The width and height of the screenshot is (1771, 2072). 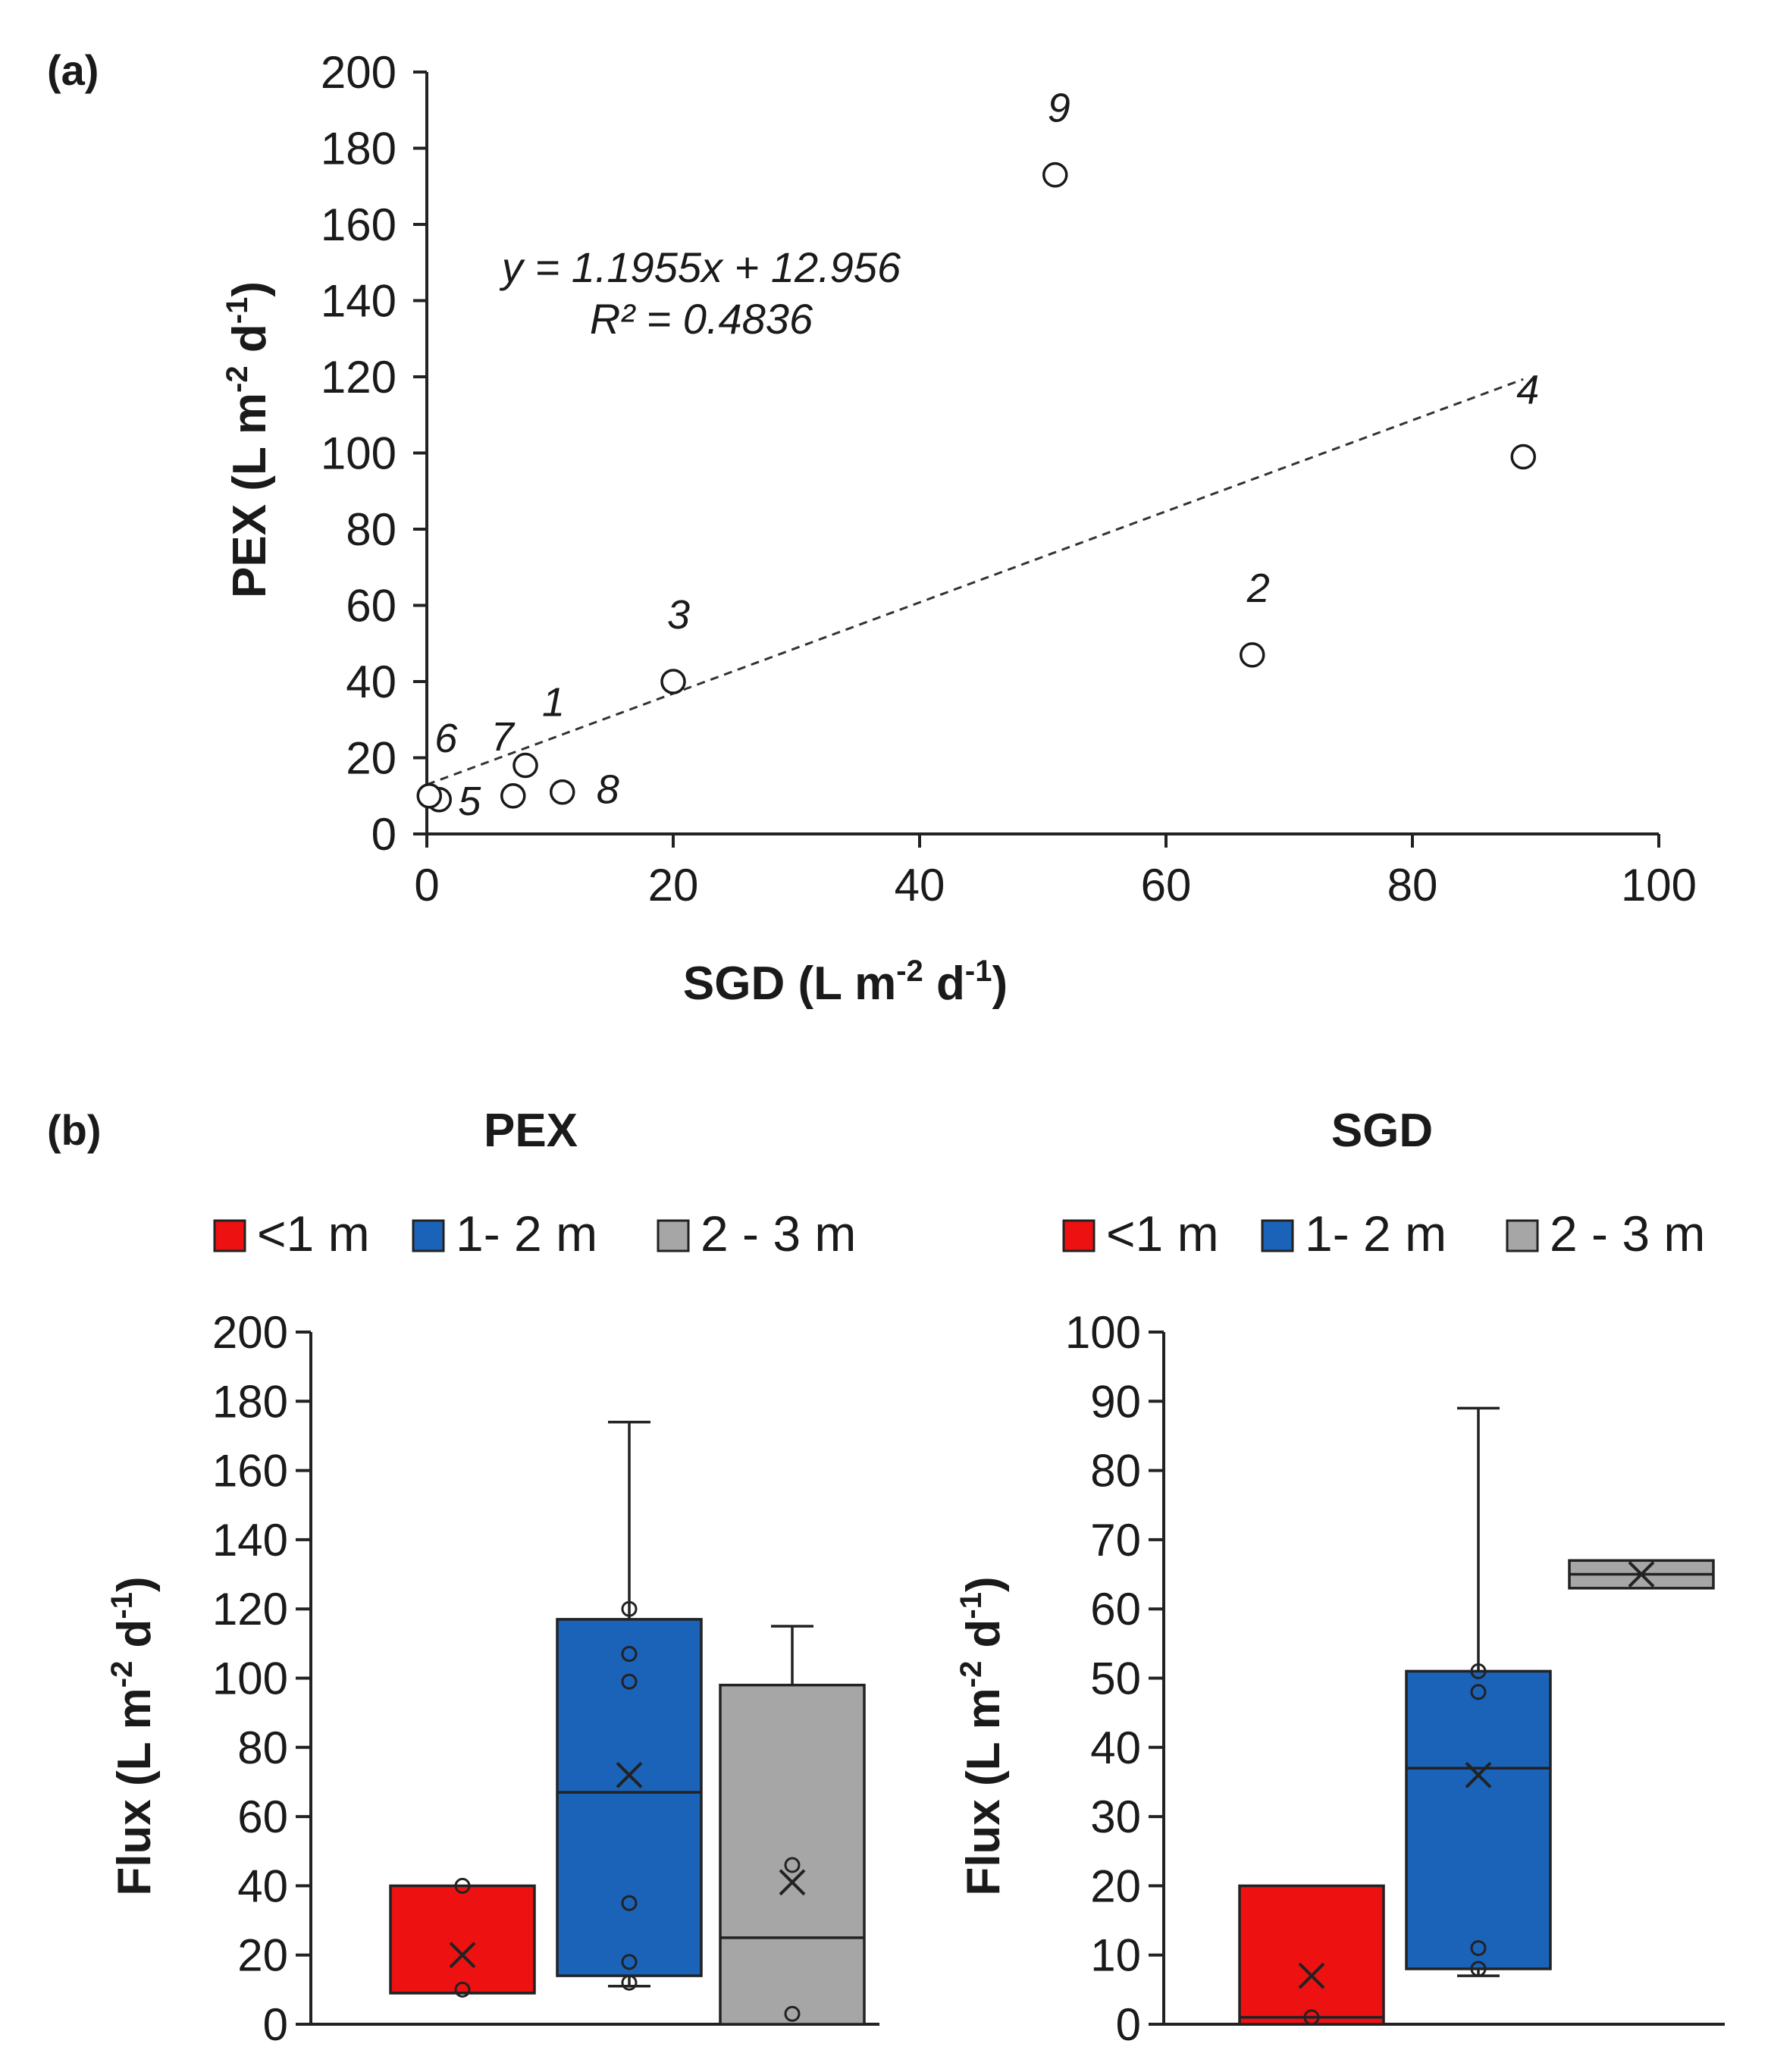 I want to click on x-tick-label: 40, so click(x=920, y=885).